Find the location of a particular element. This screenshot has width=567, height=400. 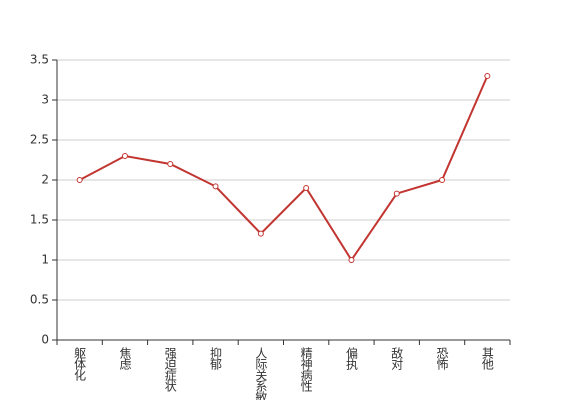

y-tick-label: 3 is located at coordinates (45, 100).